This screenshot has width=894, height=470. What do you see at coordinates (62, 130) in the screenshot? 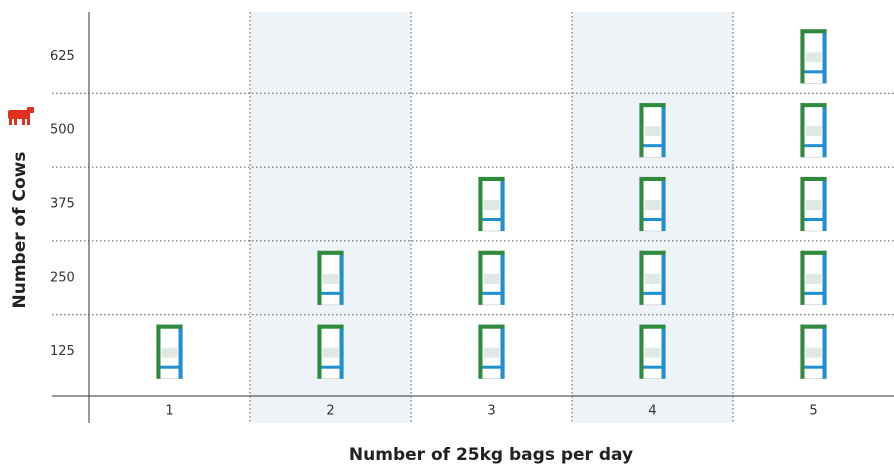
I see `y-tick-label: 500` at bounding box center [62, 130].